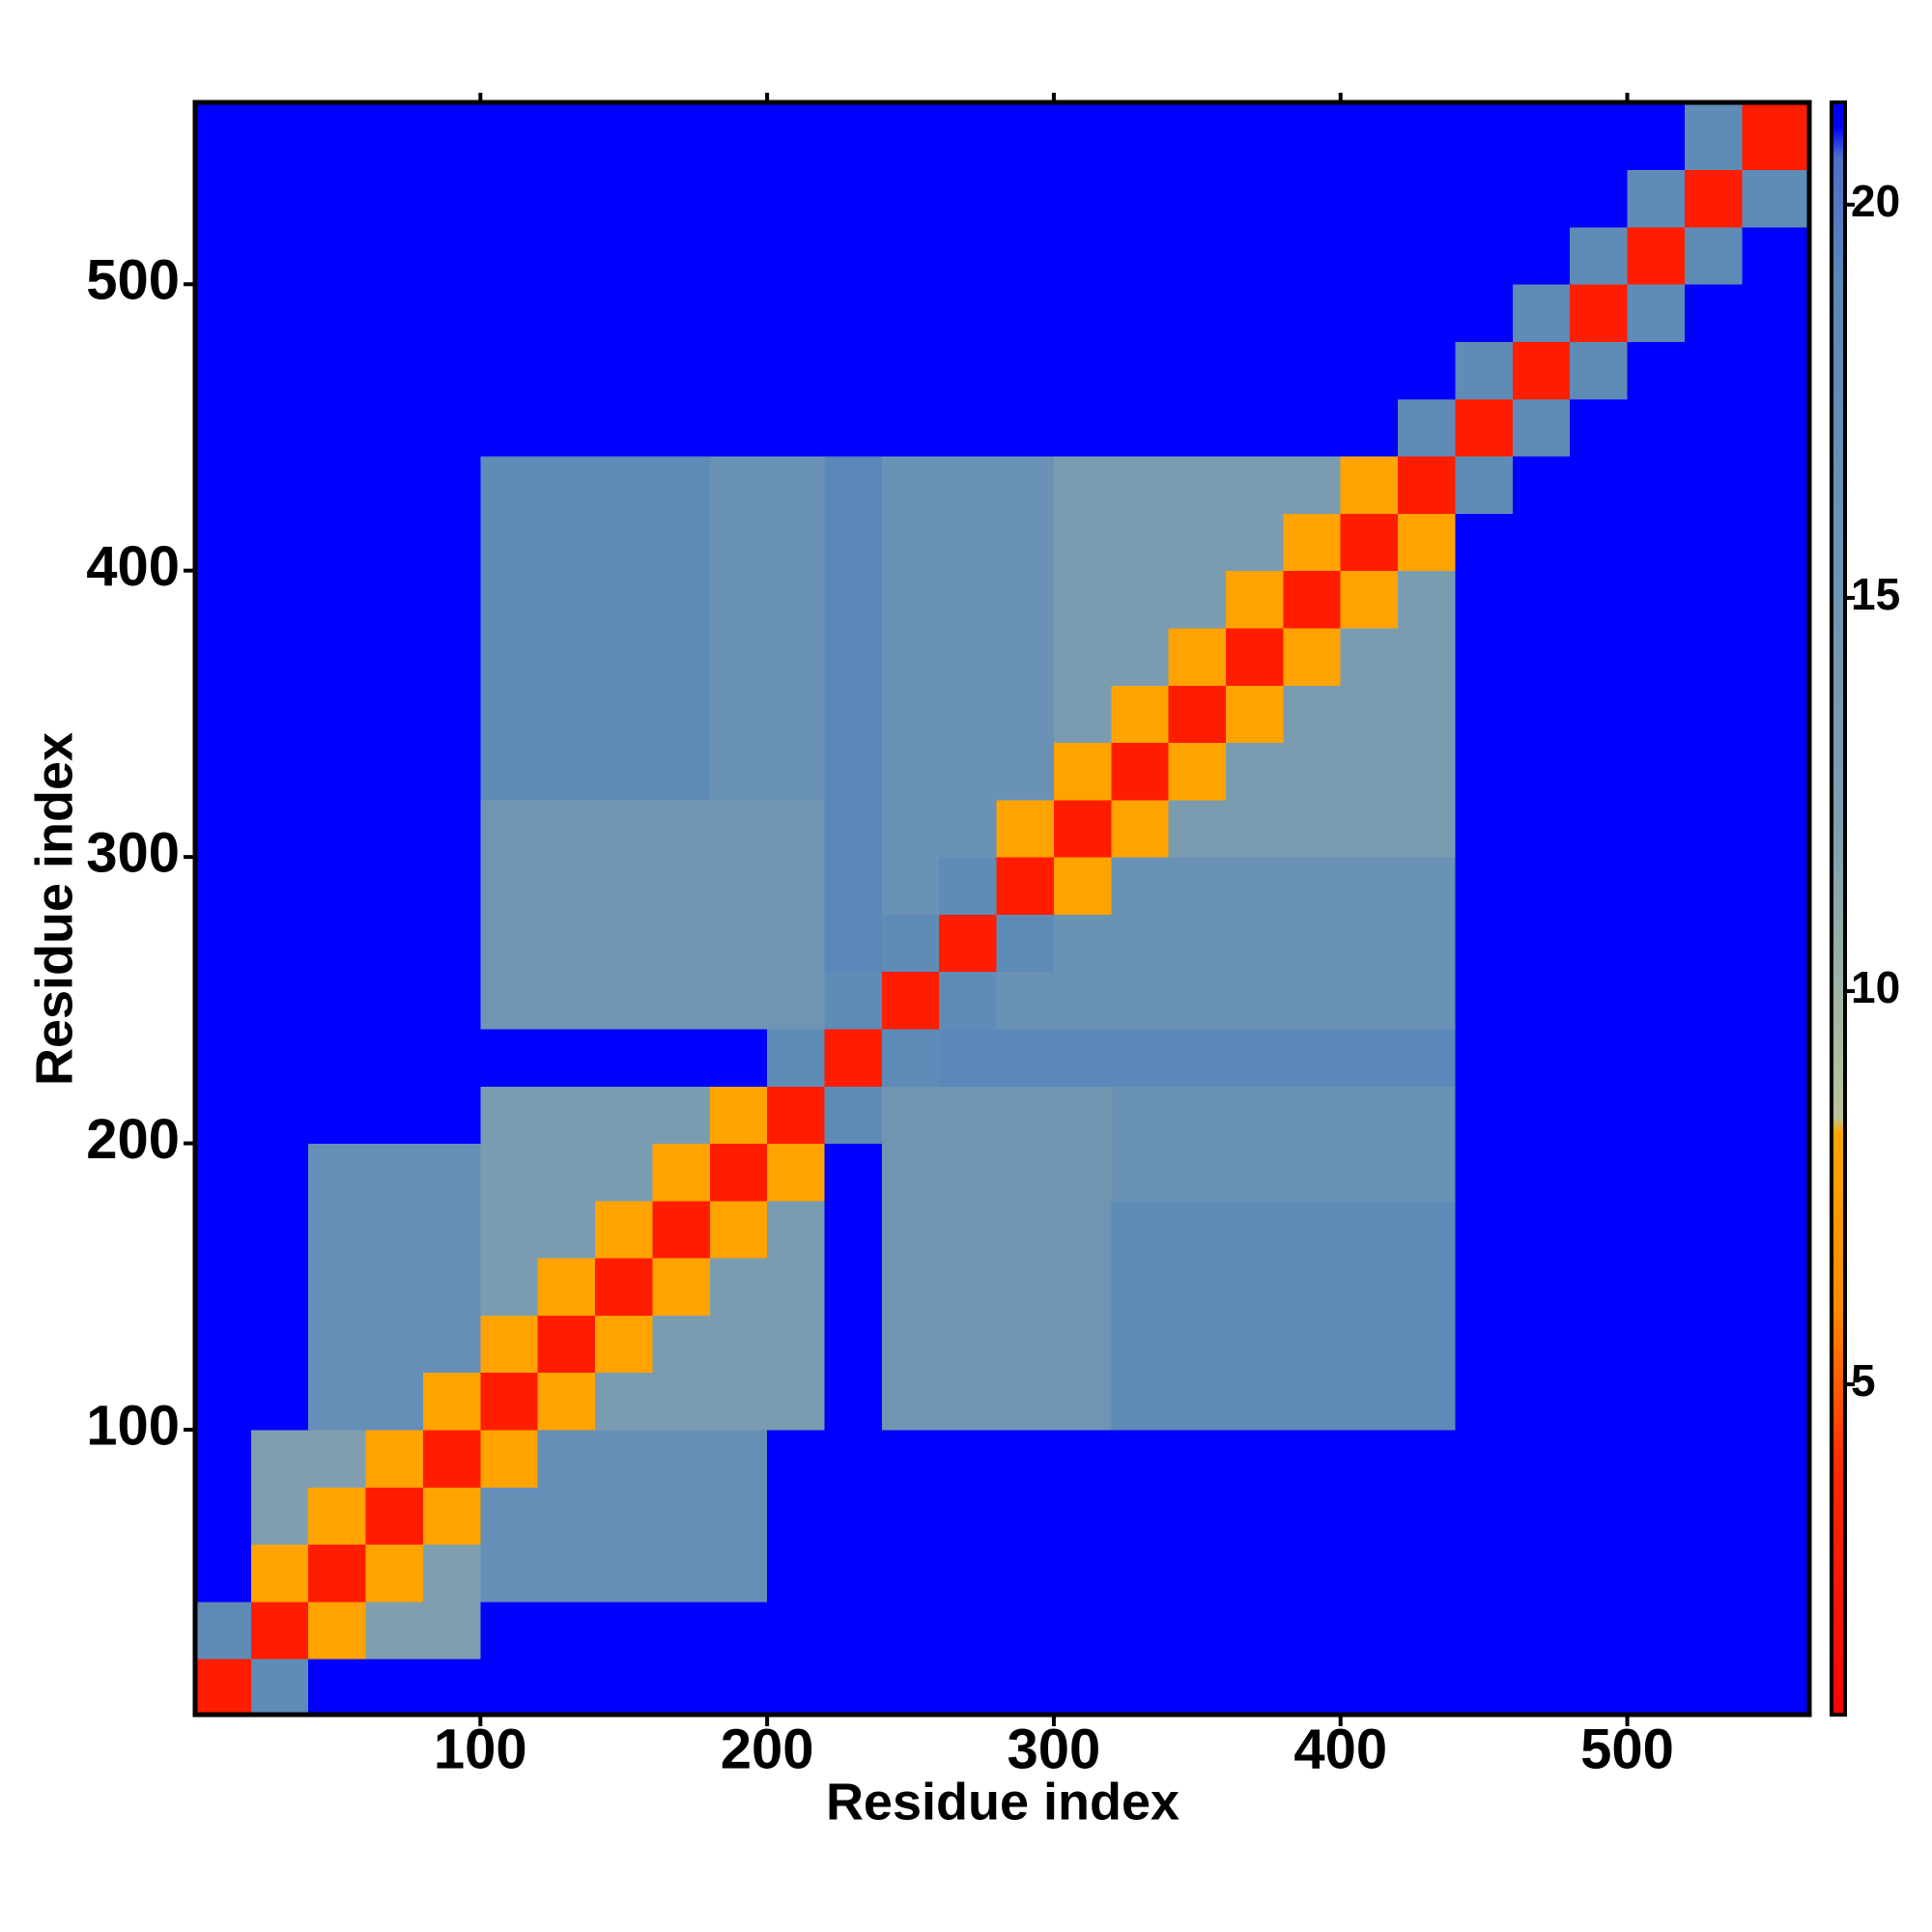  I want to click on y-tick-label: 400, so click(133, 566).